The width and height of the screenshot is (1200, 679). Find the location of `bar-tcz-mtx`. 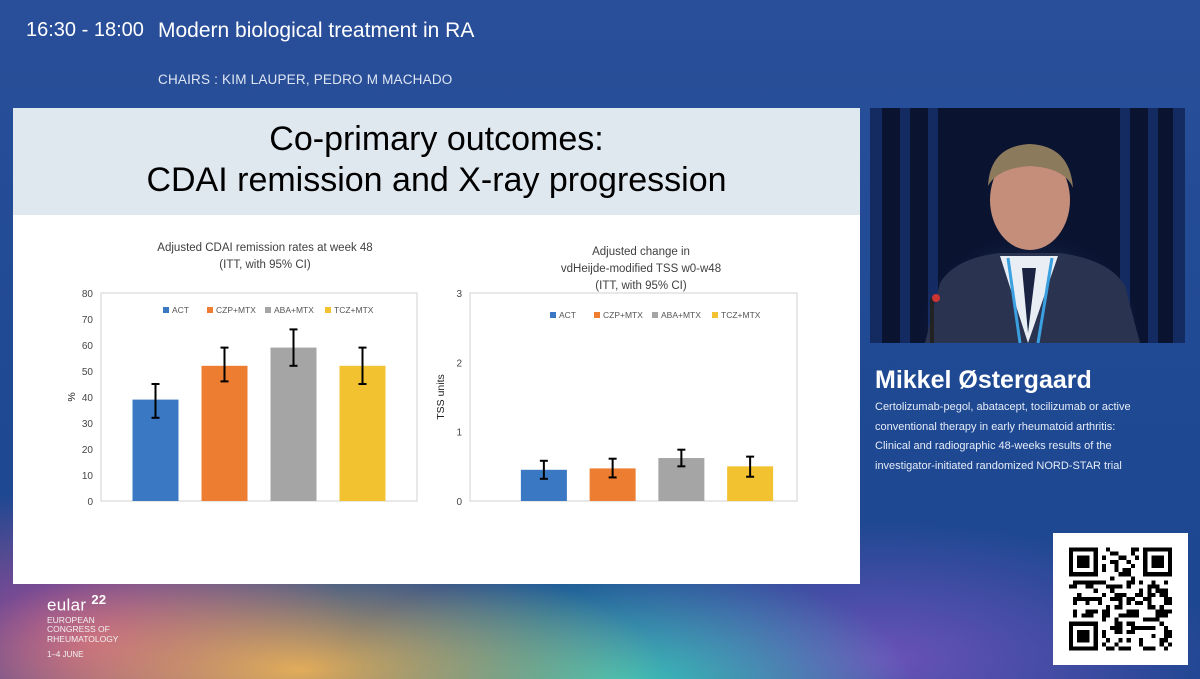

bar-tcz-mtx is located at coordinates (362, 433).